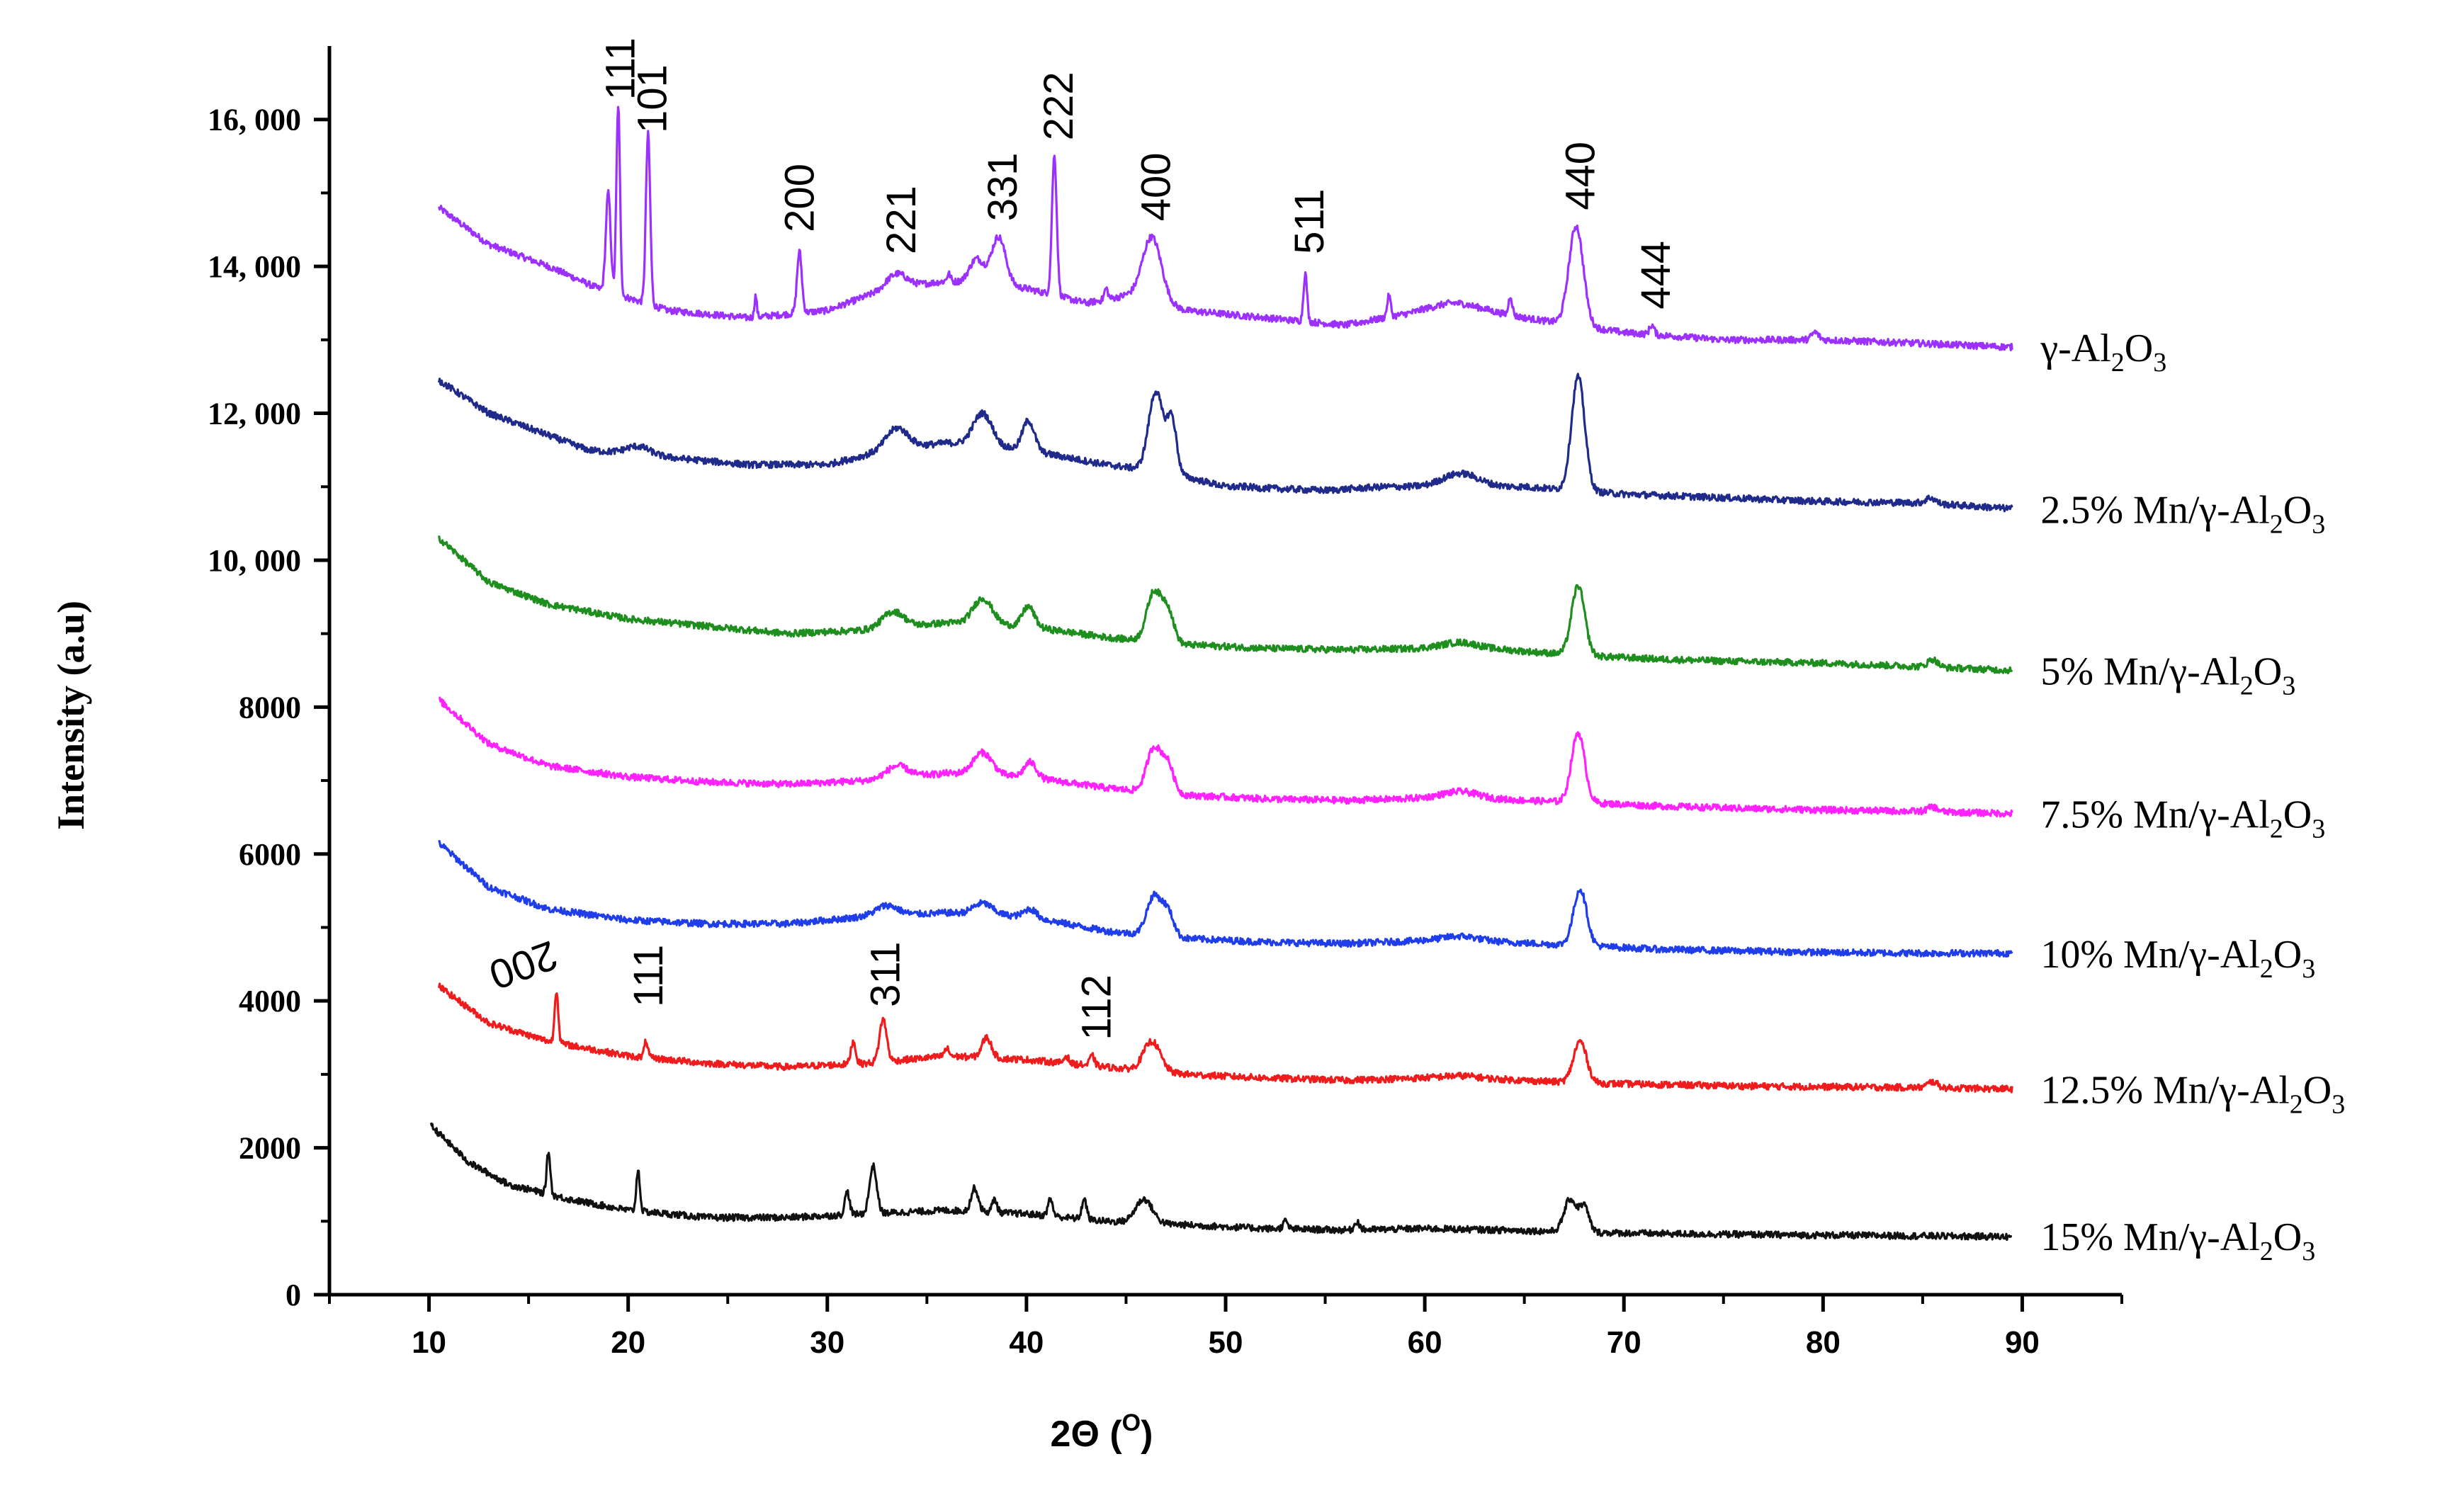 Image resolution: width=2464 pixels, height=1493 pixels. I want to click on y-tick-label: 8000, so click(270, 707).